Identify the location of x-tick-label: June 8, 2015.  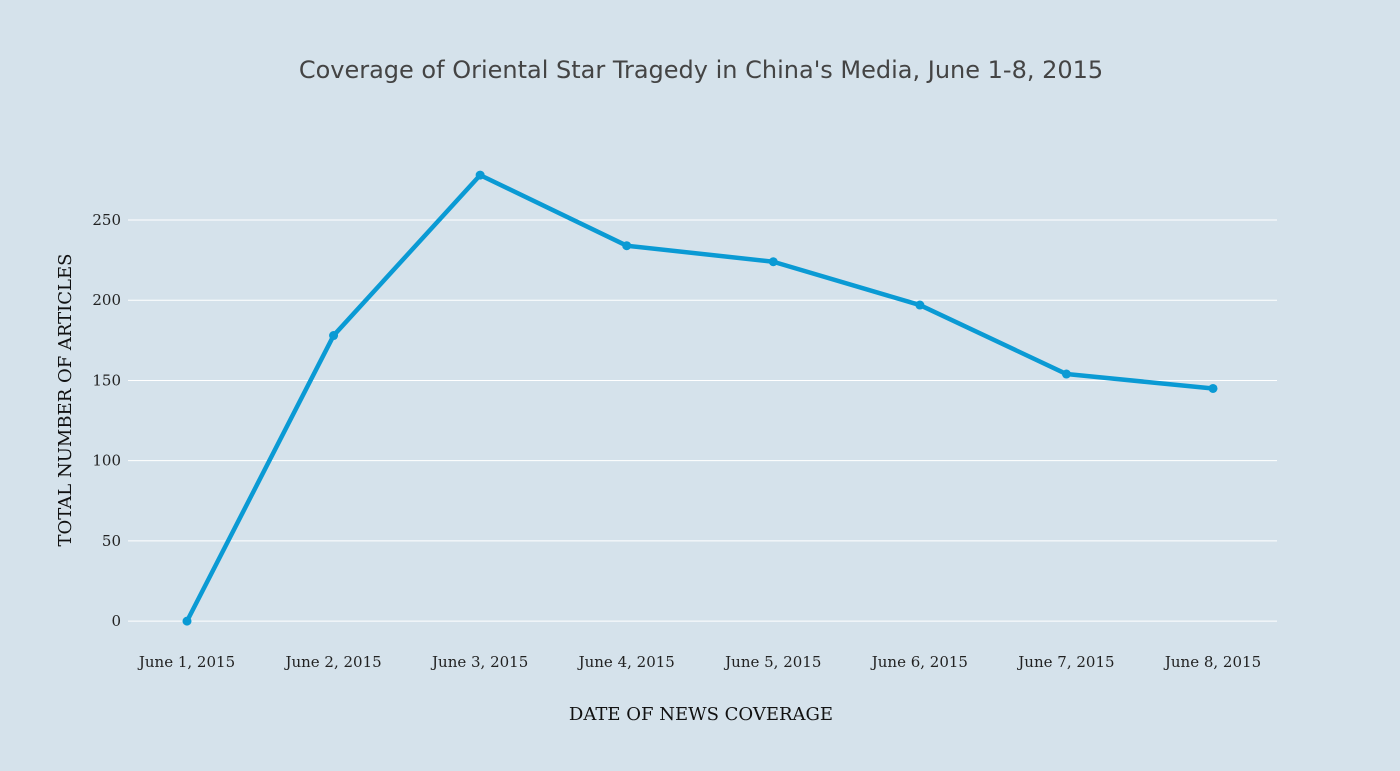
(1212, 662).